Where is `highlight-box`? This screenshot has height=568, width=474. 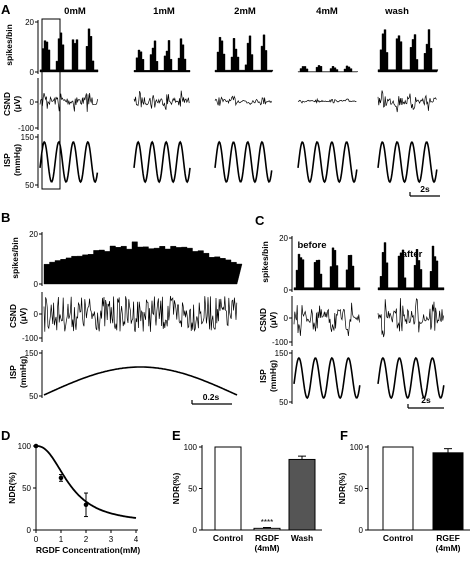
highlight-box is located at coordinates (51, 104).